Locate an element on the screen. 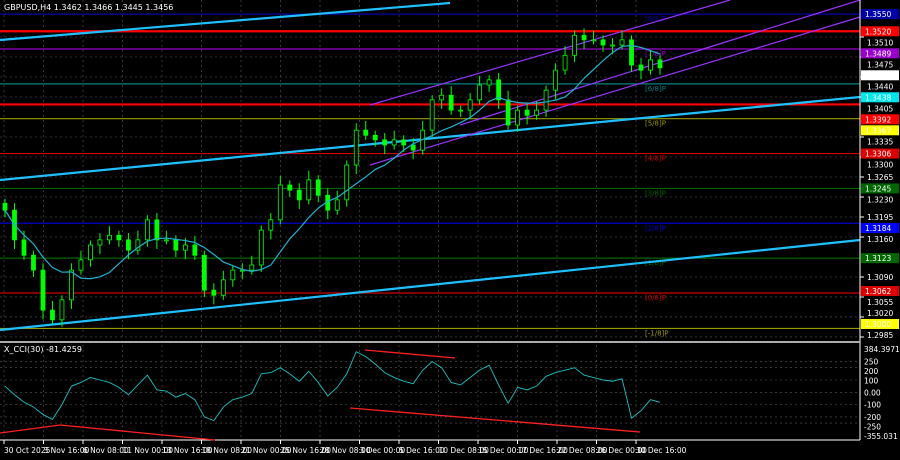 The height and width of the screenshot is (460, 900). cci-tick-label: -355.031 is located at coordinates (881, 436).